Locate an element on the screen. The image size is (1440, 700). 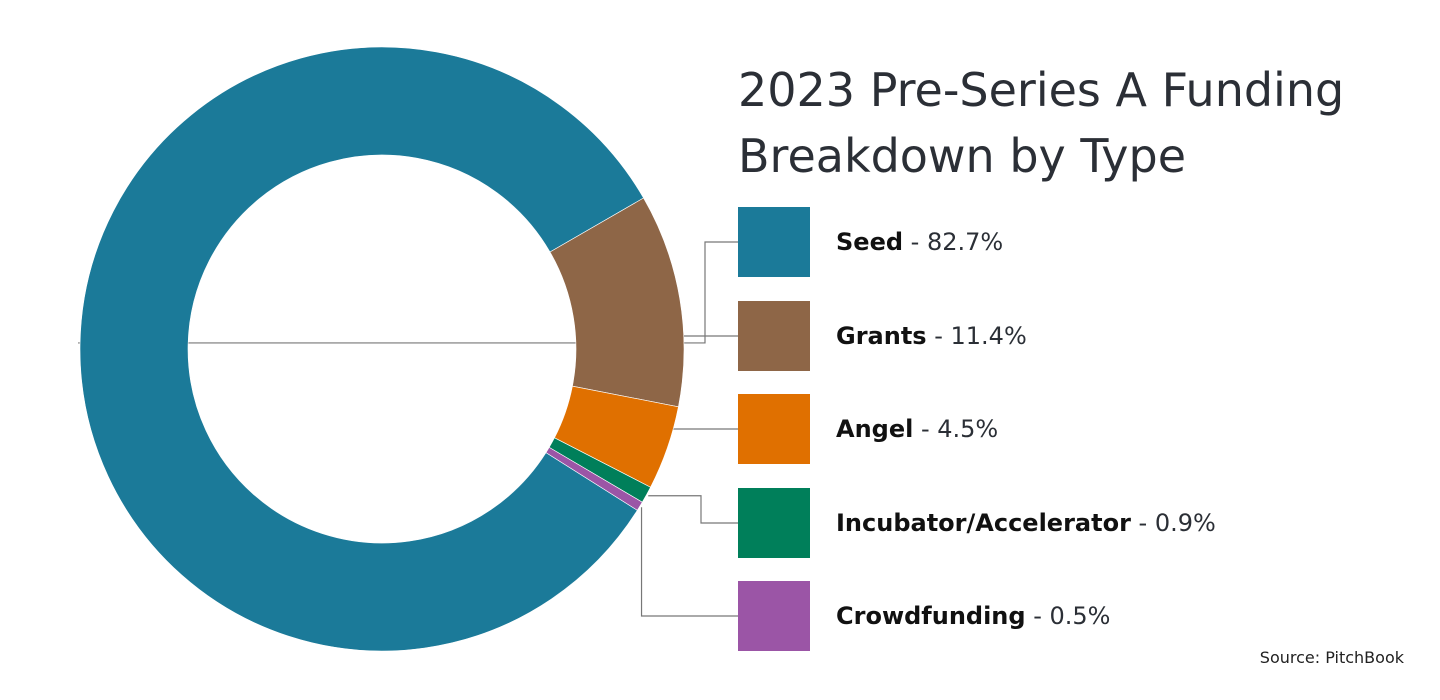
legend-swatch-crowdfunding is located at coordinates (774, 616).